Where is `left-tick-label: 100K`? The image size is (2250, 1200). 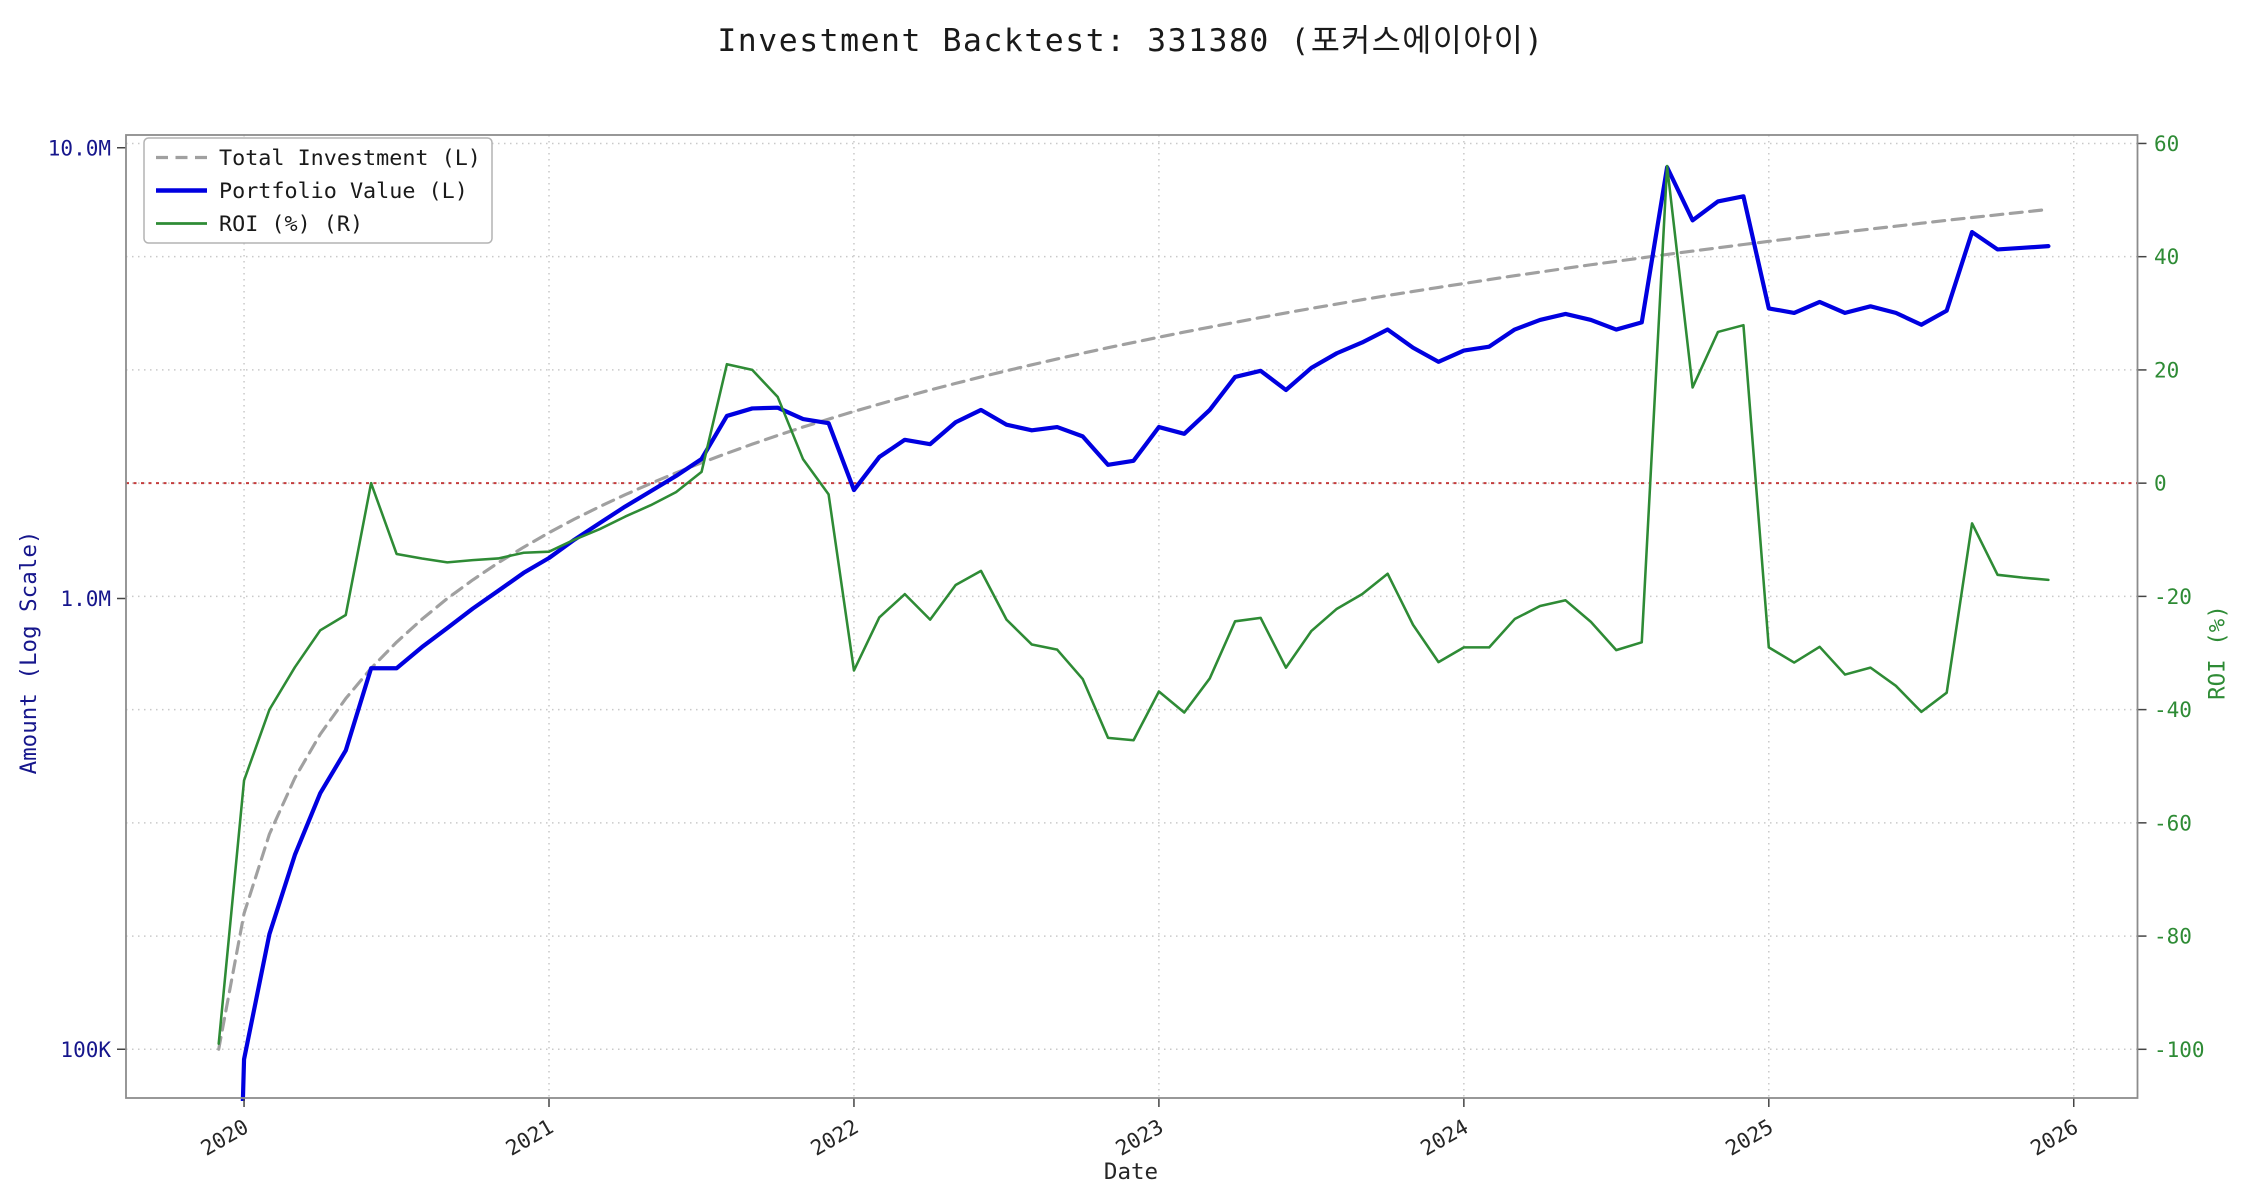
left-tick-label: 100K is located at coordinates (85, 1050).